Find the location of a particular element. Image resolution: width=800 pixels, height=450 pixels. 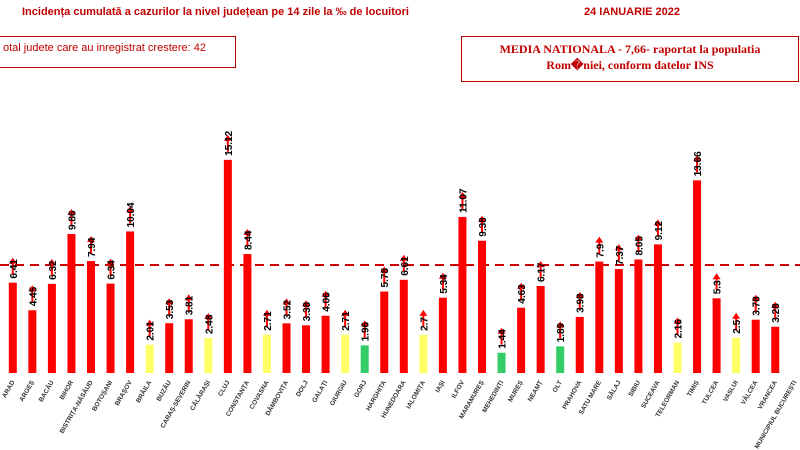

data-label: 3.81 is located at coordinates (190, 305).